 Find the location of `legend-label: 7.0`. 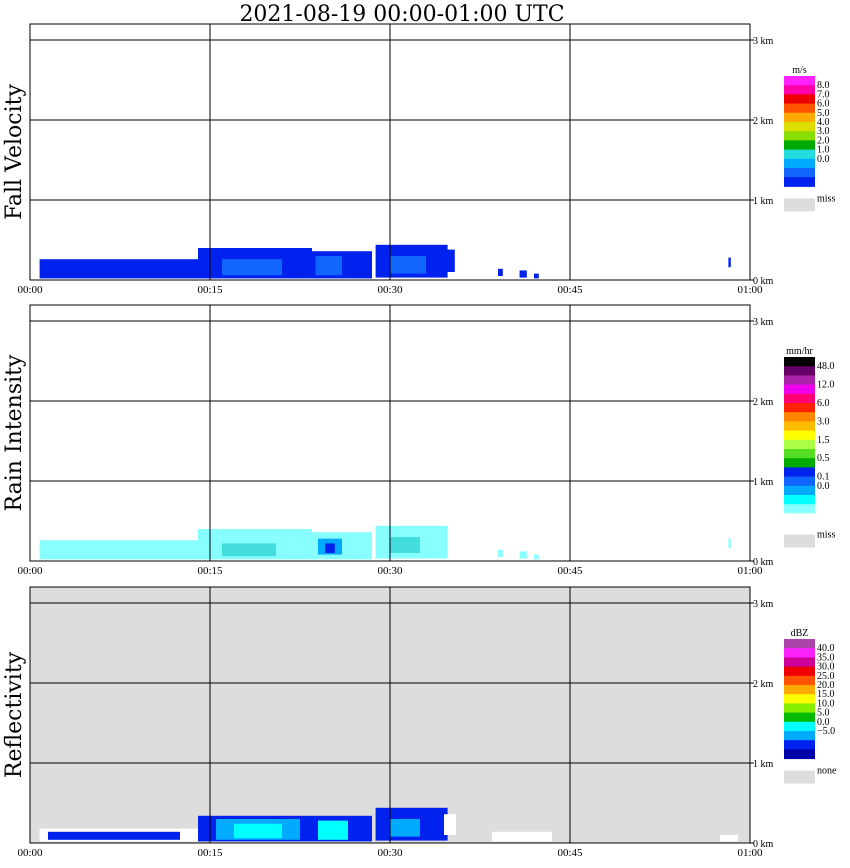

legend-label: 7.0 is located at coordinates (823, 94).